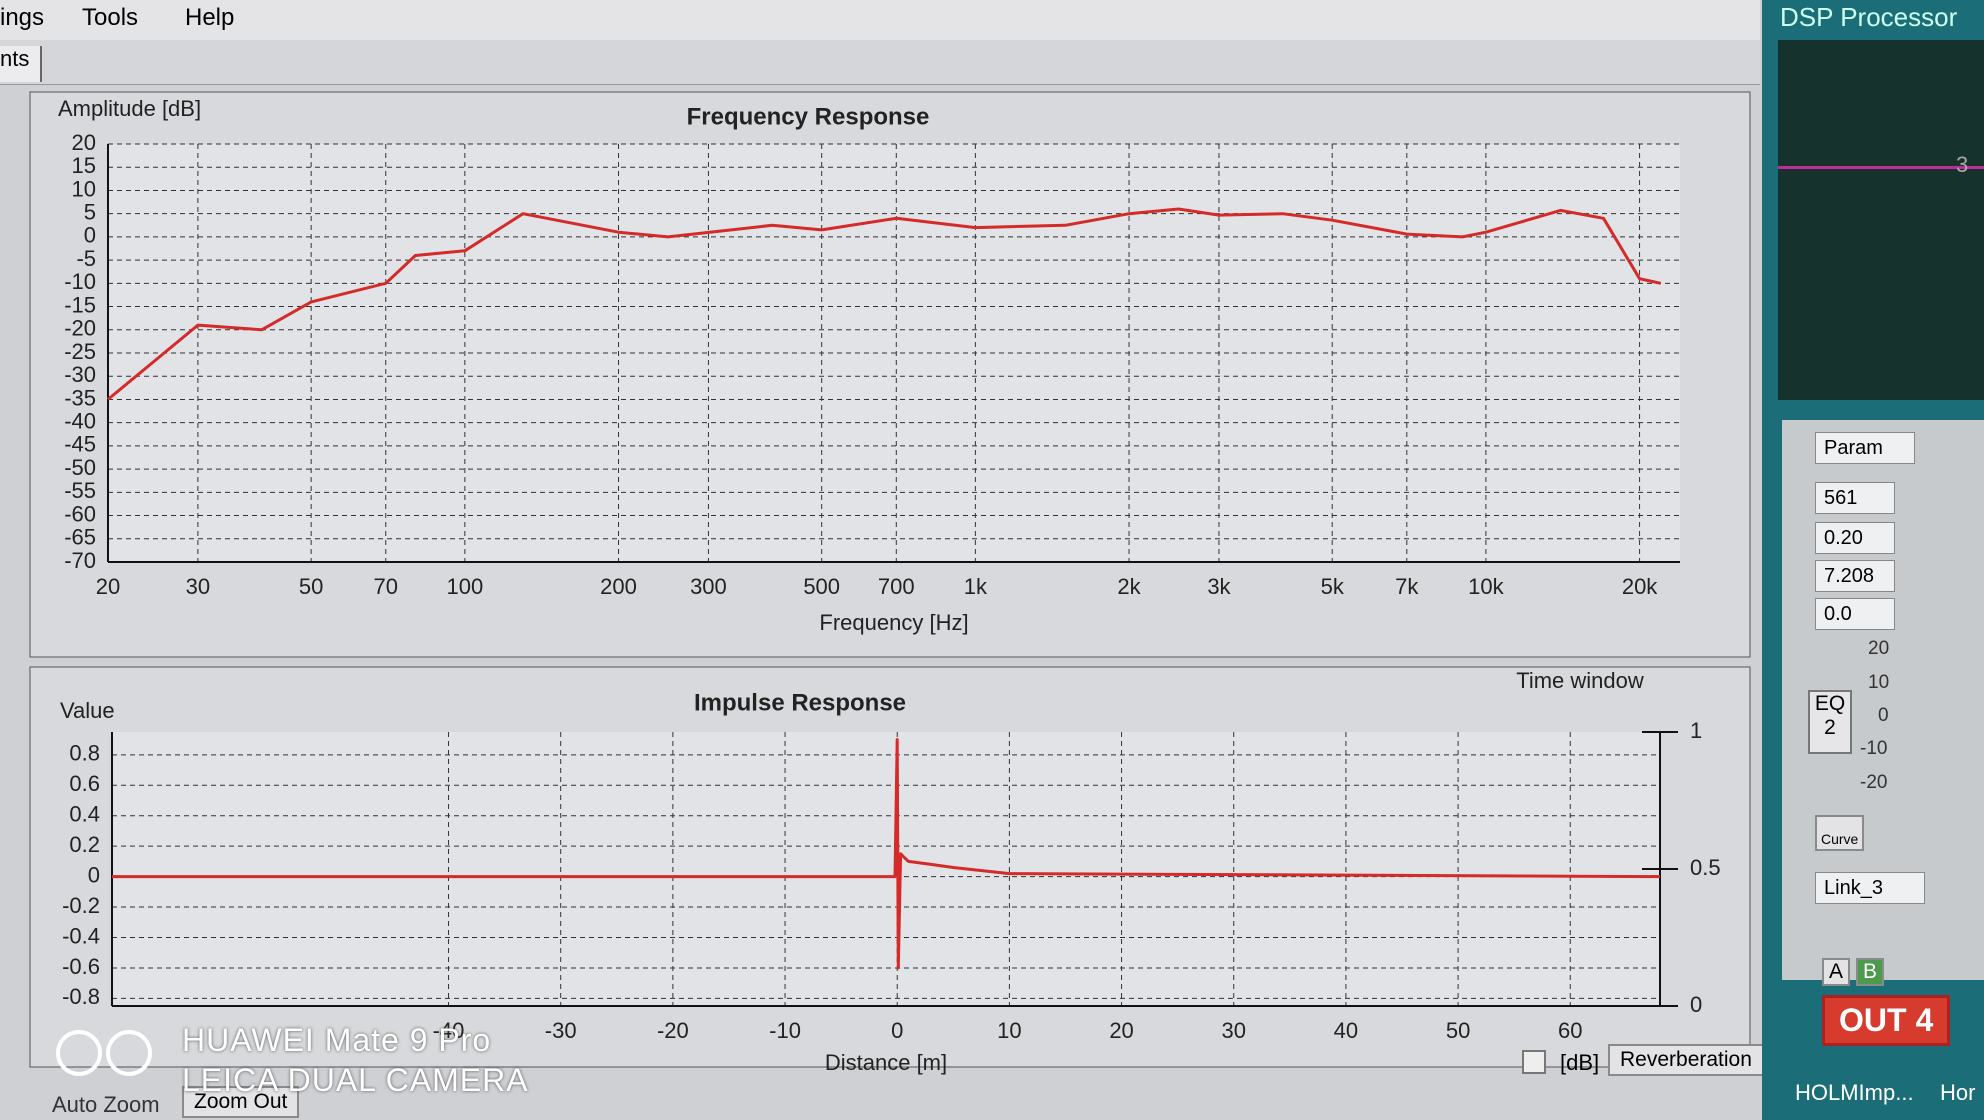 Image resolution: width=1984 pixels, height=1120 pixels. I want to click on y-tick-label: -5, so click(86, 258).